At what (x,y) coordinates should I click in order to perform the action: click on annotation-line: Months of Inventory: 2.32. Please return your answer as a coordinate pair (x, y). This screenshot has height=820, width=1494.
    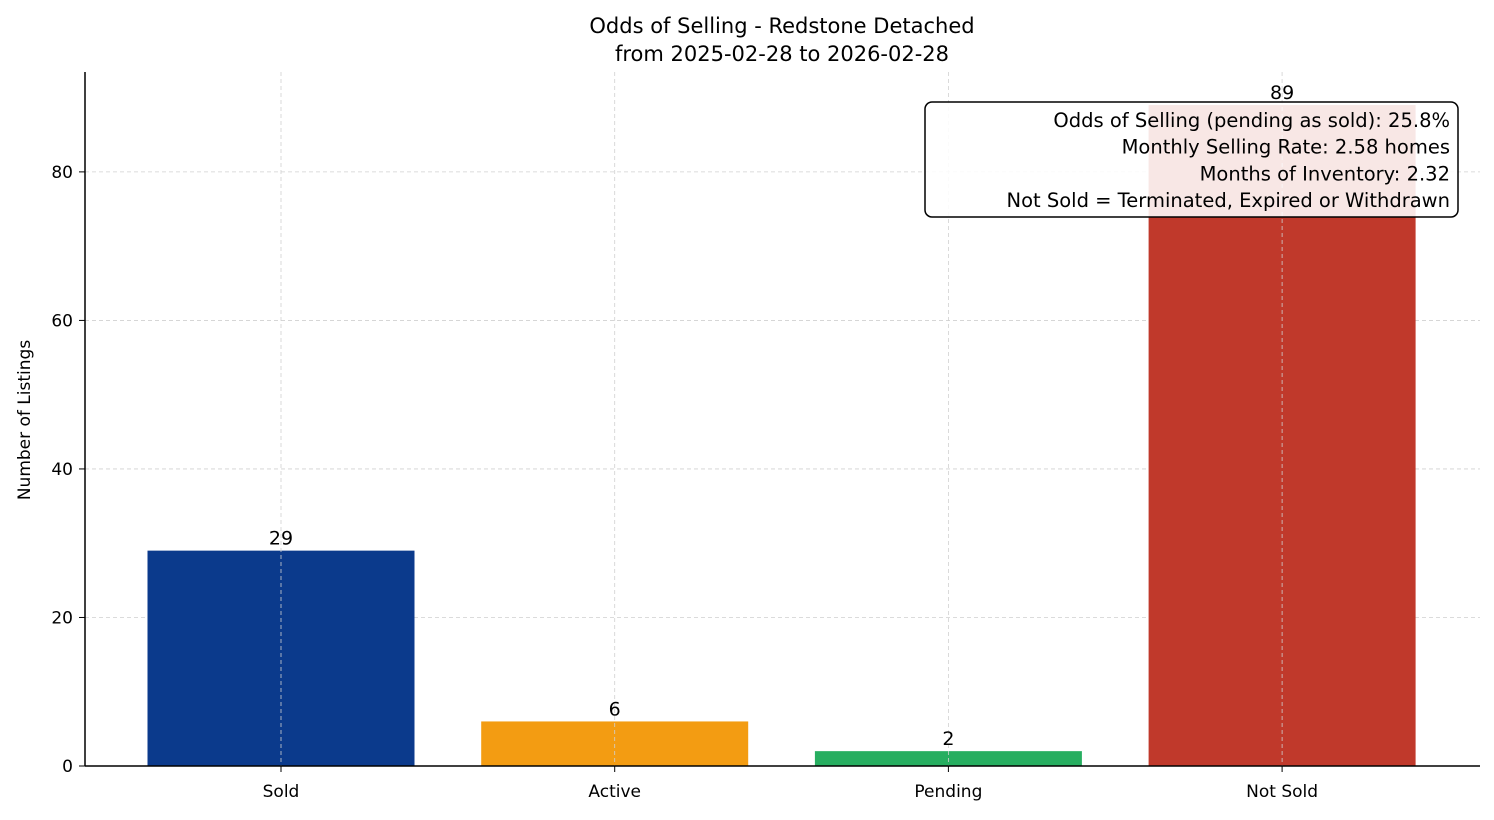
    Looking at the image, I should click on (1325, 173).